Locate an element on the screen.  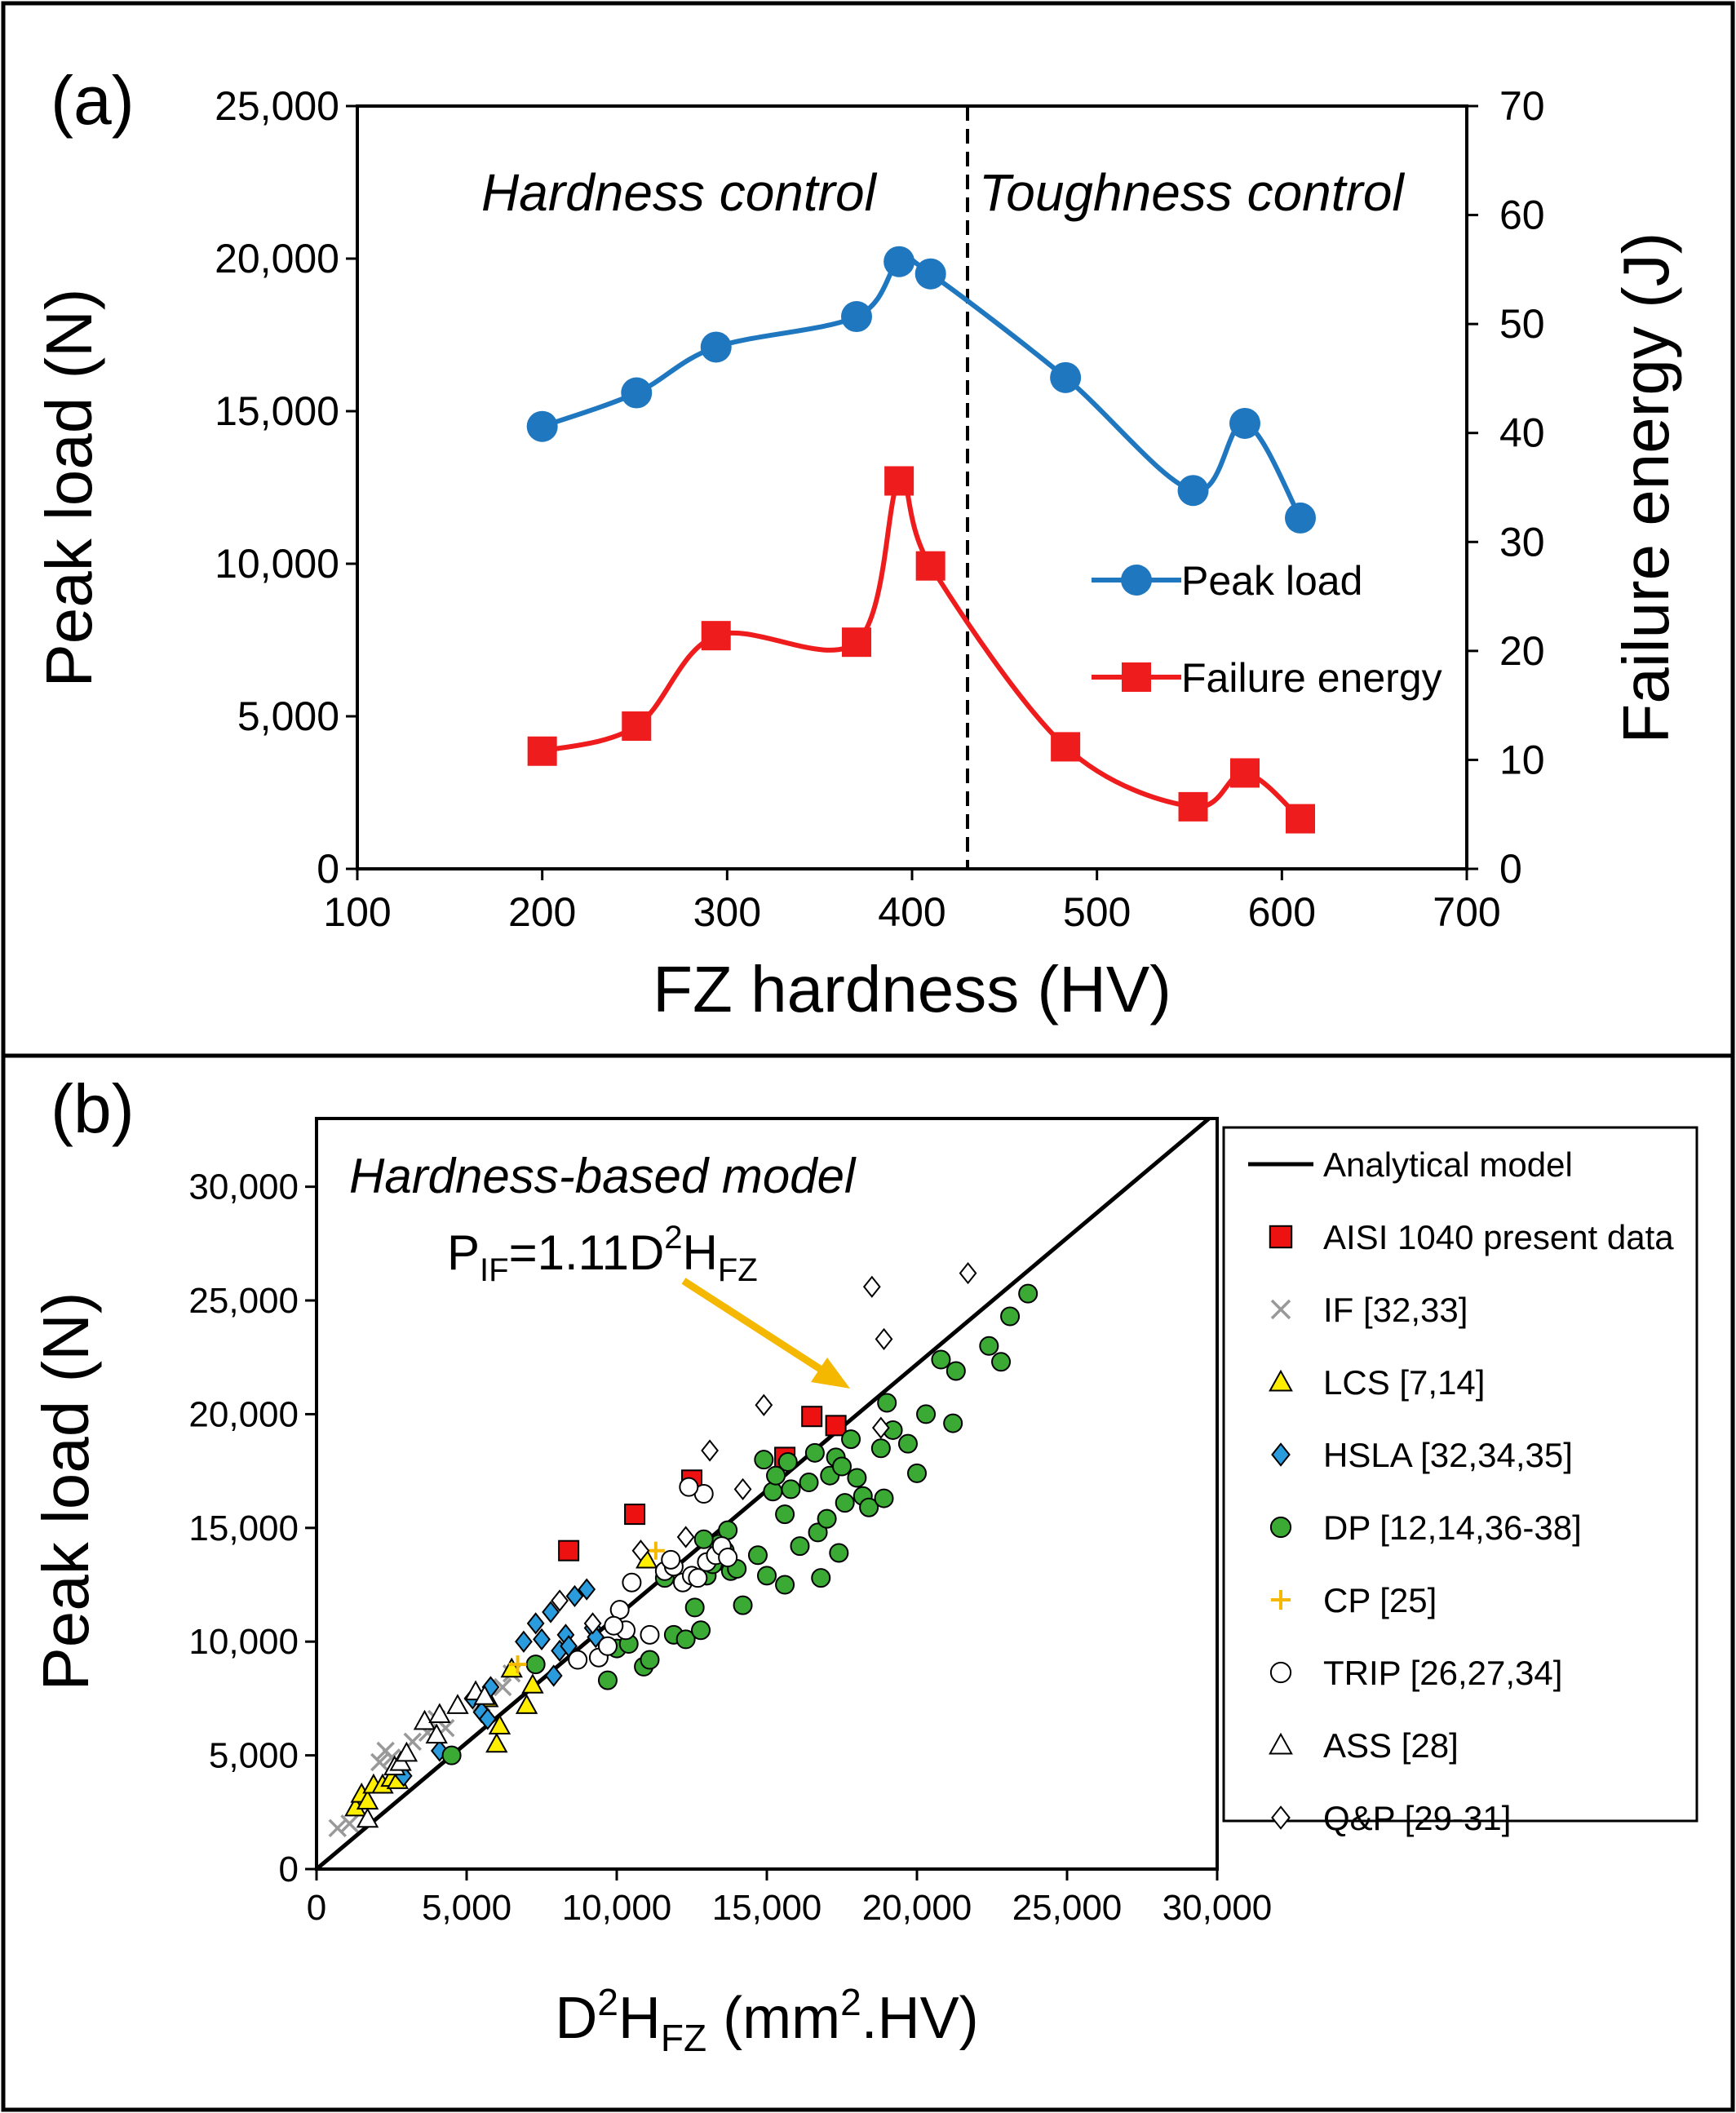
b-x-tick-label: 25,000 is located at coordinates (1067, 1908).